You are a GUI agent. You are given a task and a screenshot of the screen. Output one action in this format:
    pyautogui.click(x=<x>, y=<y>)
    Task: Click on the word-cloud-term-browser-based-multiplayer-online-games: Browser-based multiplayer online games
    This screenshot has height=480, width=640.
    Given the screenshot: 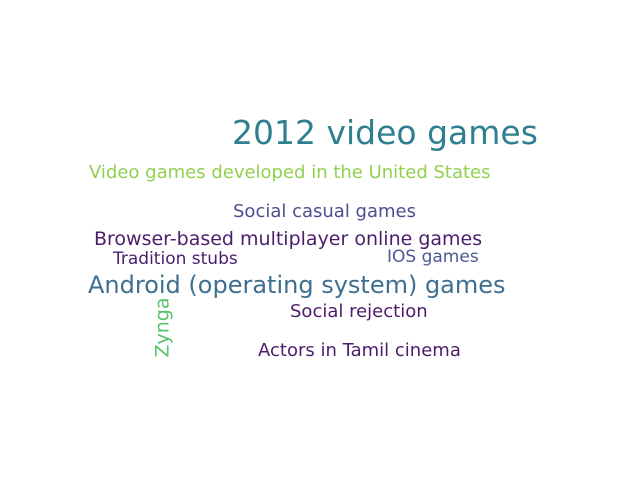 What is the action you would take?
    pyautogui.click(x=288, y=239)
    